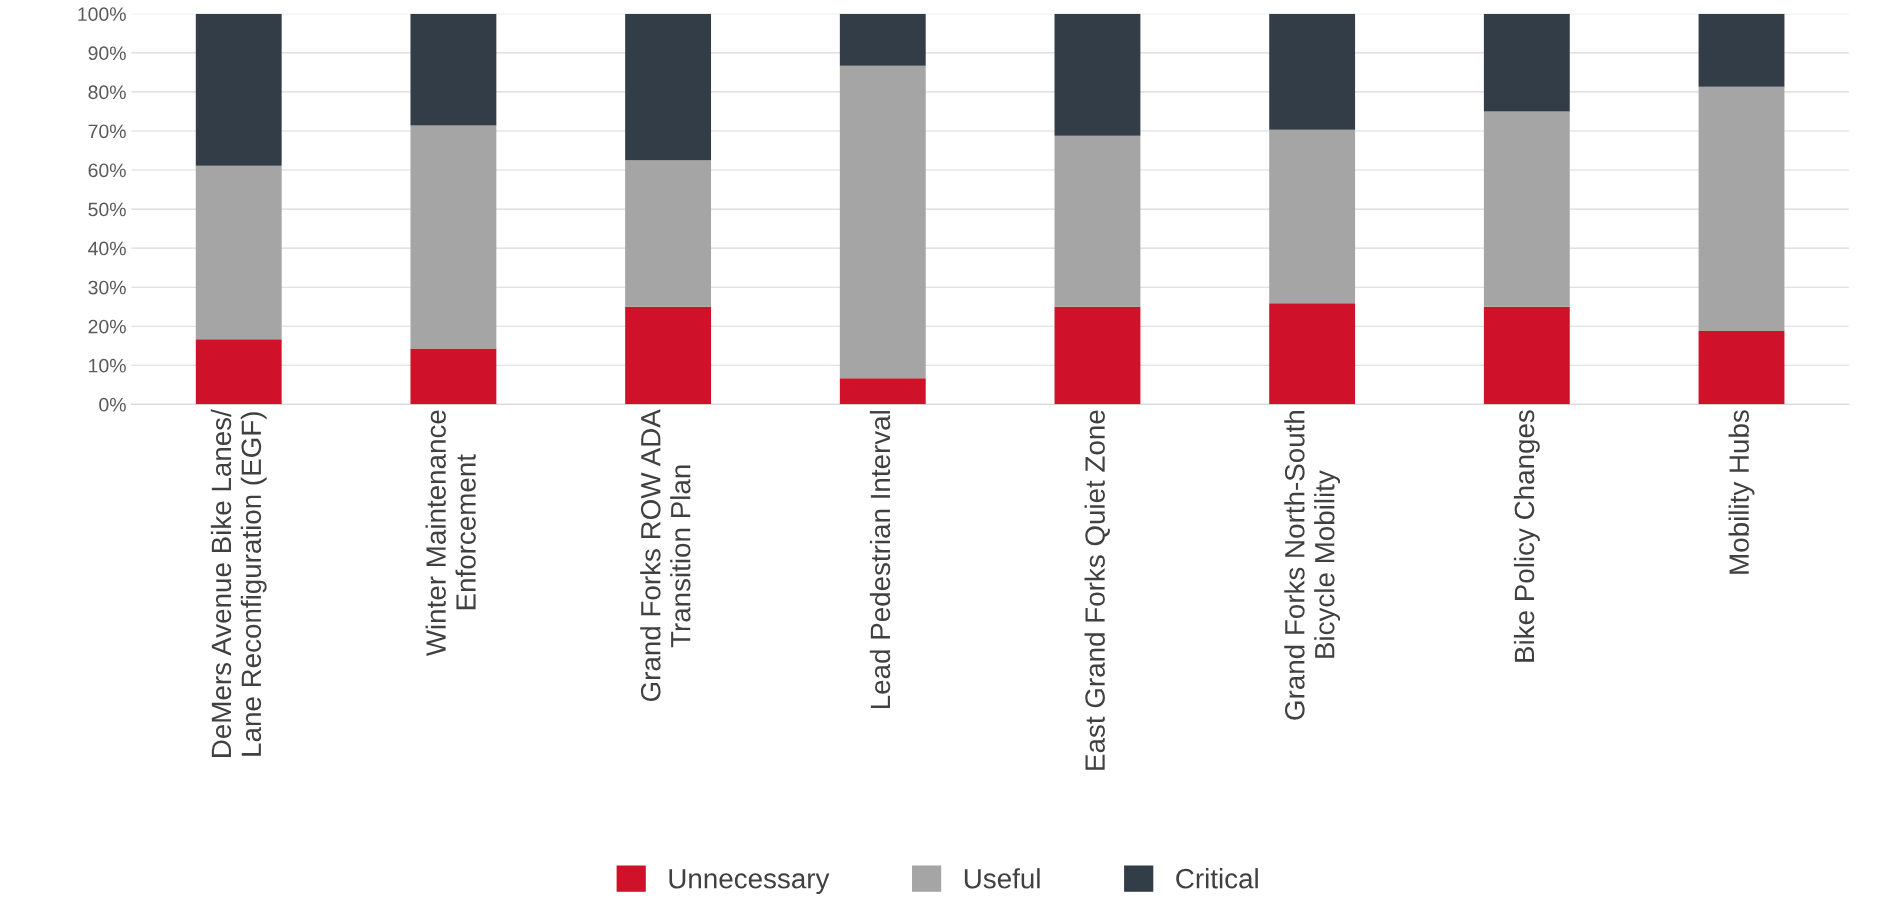  I want to click on y-tick-label: 0%, so click(112, 404).